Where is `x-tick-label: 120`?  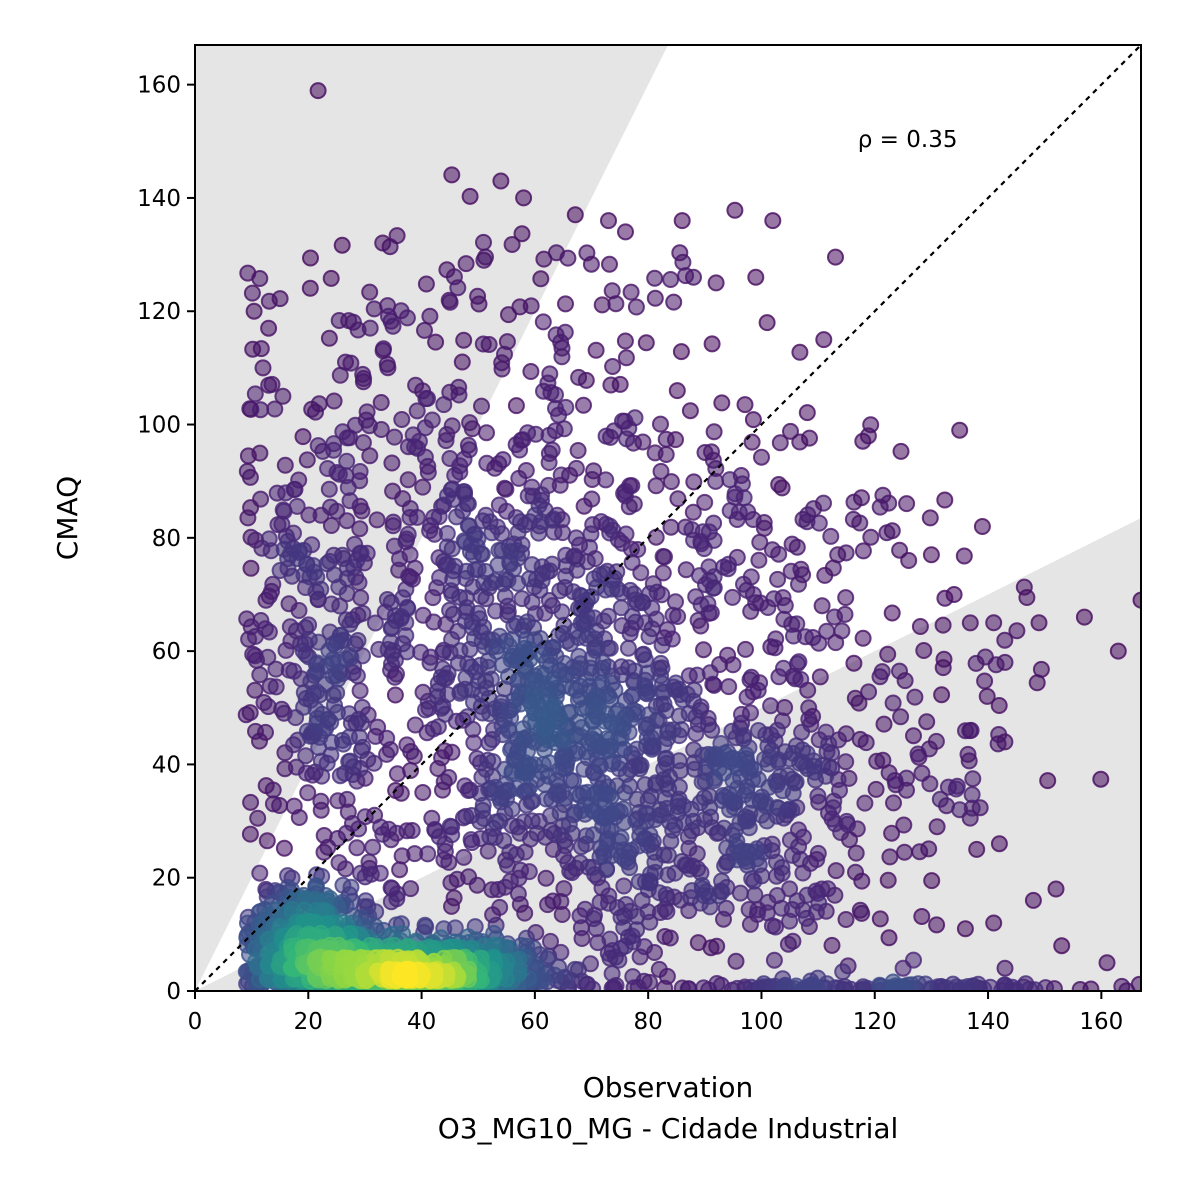 x-tick-label: 120 is located at coordinates (875, 1022).